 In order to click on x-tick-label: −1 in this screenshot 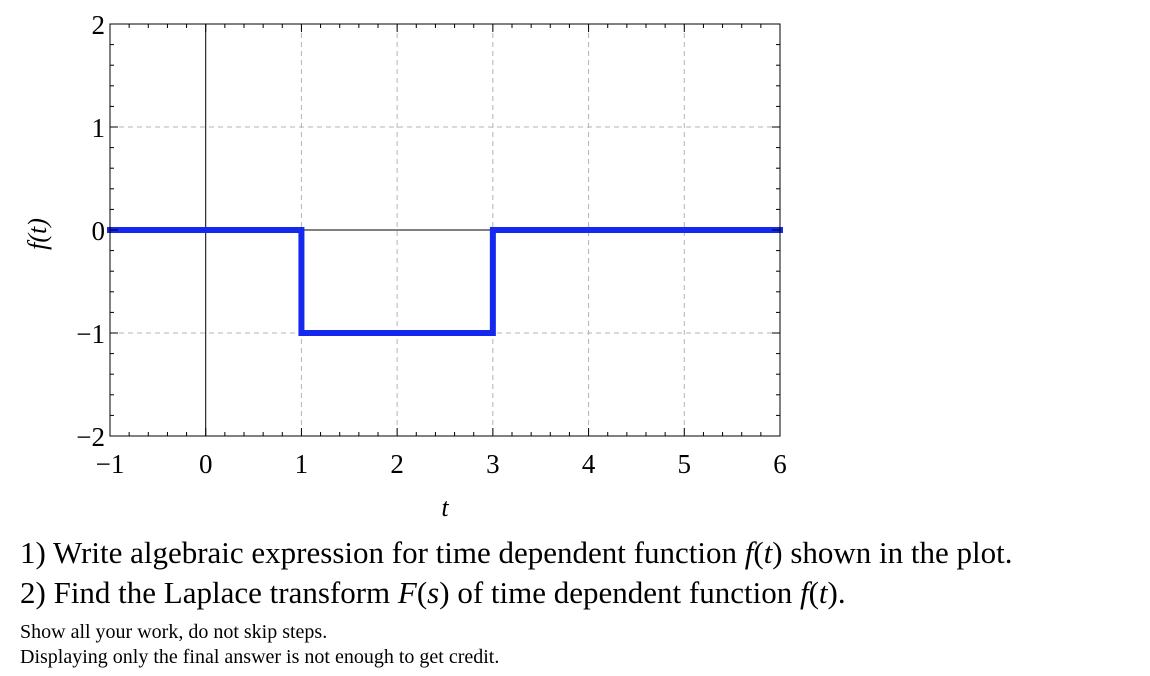, I will do `click(110, 464)`.